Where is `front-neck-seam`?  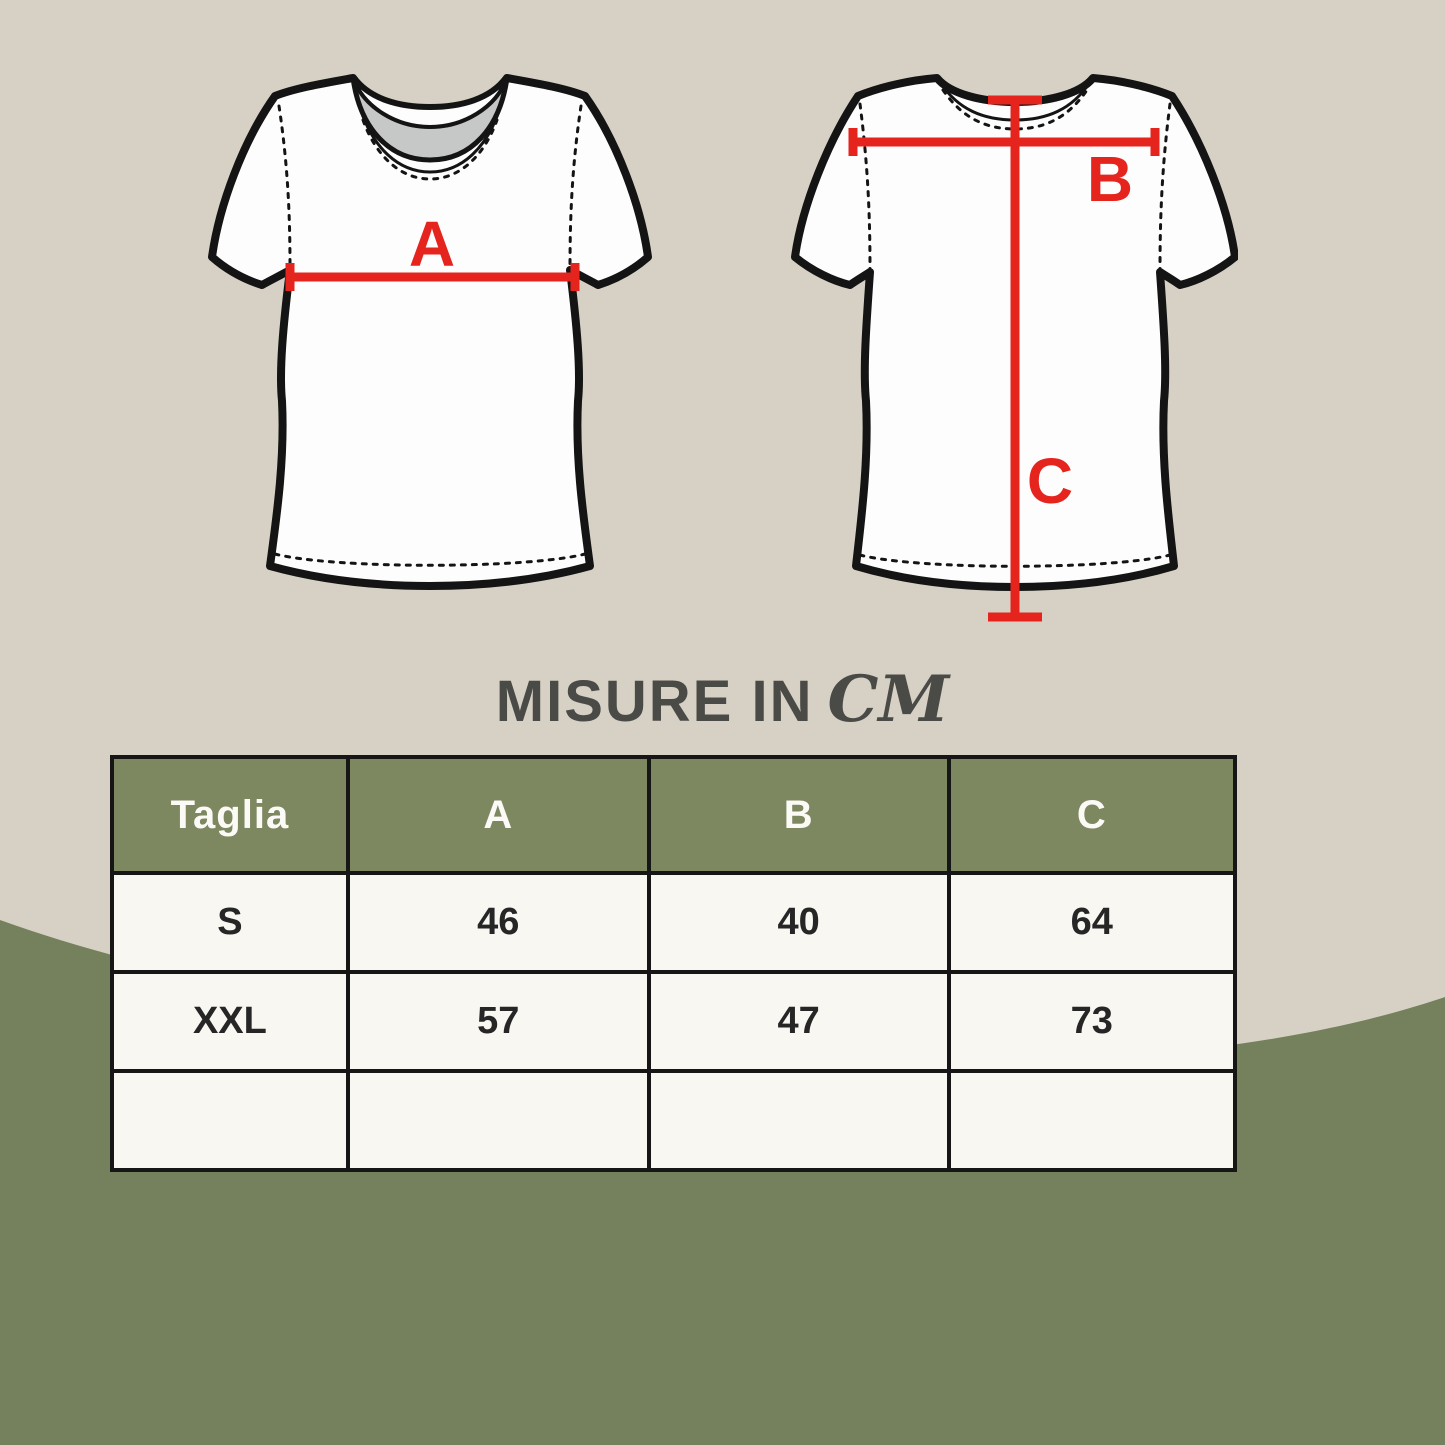 front-neck-seam is located at coordinates (430, 141).